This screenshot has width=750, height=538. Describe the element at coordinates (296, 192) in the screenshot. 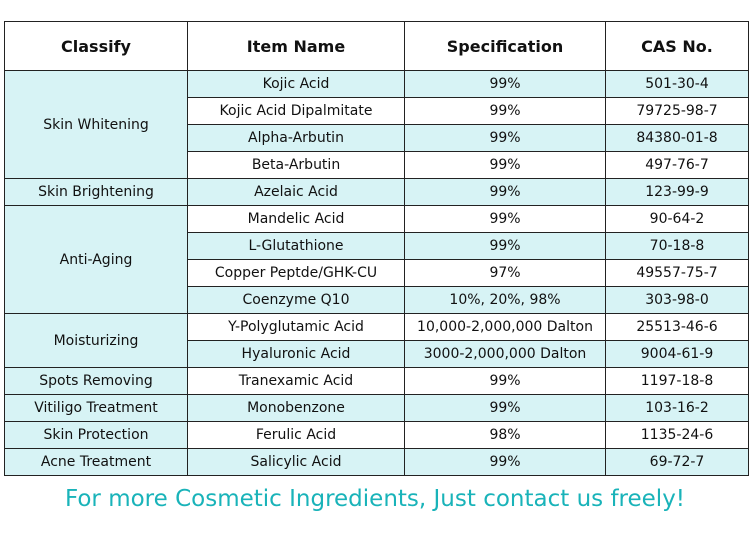

I see `item-name-cell: Azelaic Acid` at that location.